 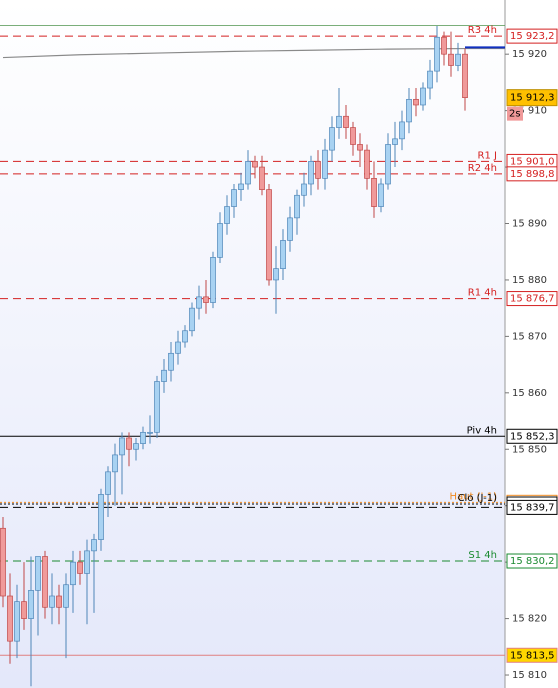 I want to click on level-value: 15 876,7, so click(x=532, y=299).